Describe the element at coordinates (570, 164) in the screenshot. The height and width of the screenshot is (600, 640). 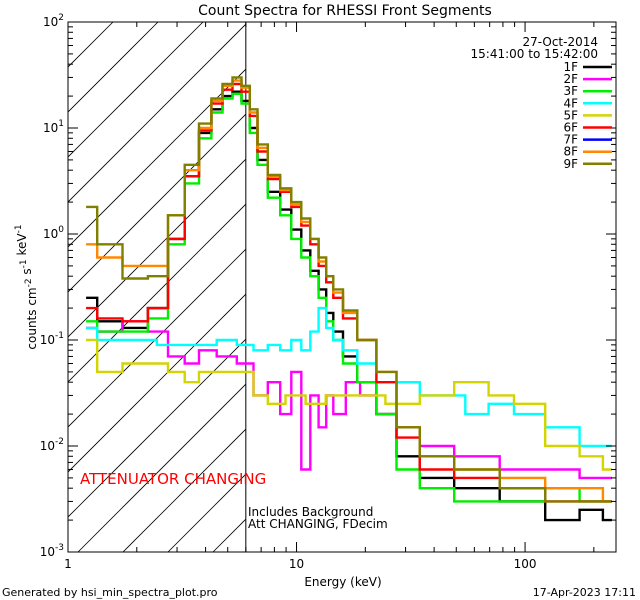
I see `legend-label-9F: 9F` at that location.